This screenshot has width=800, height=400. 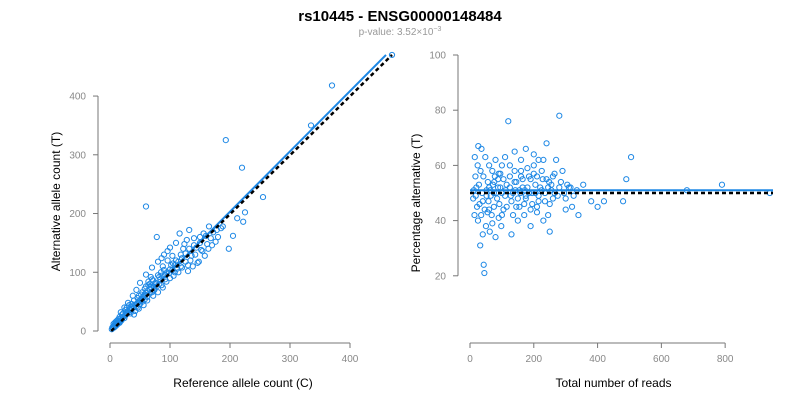 I want to click on x-axis-label: Total number of reads, so click(x=613, y=383).